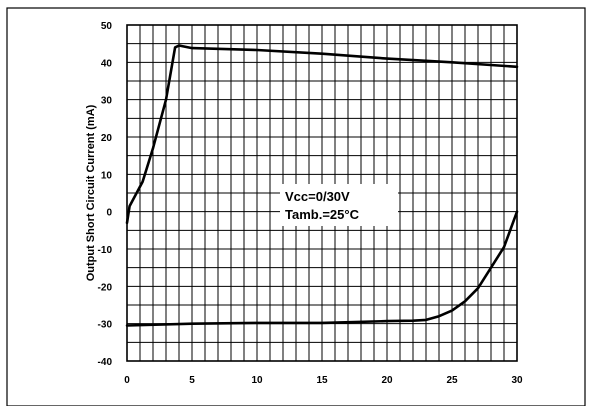 The height and width of the screenshot is (411, 592). Describe the element at coordinates (107, 26) in the screenshot. I see `y-tick-label: 50` at that location.